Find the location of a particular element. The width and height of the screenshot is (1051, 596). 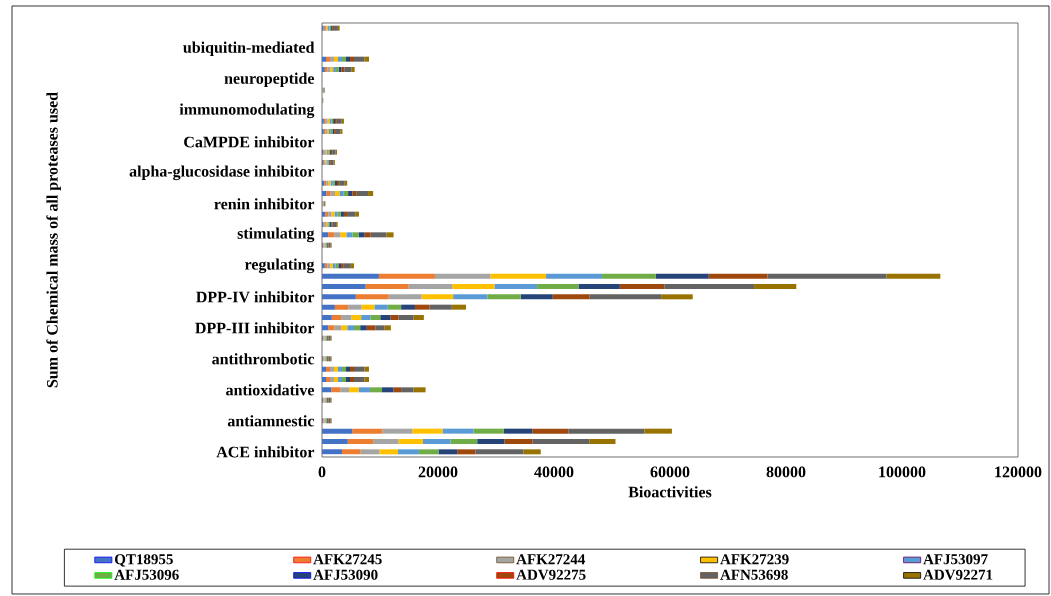

x-tick-label: 80000 is located at coordinates (786, 472).